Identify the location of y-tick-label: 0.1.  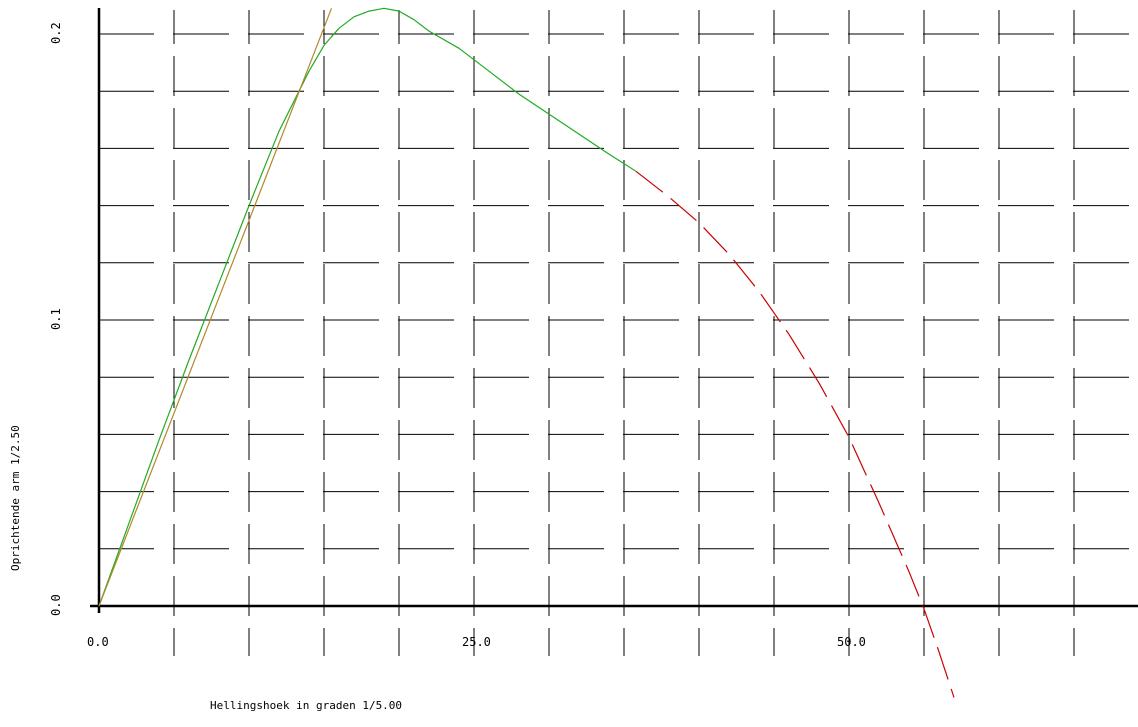
(56, 319).